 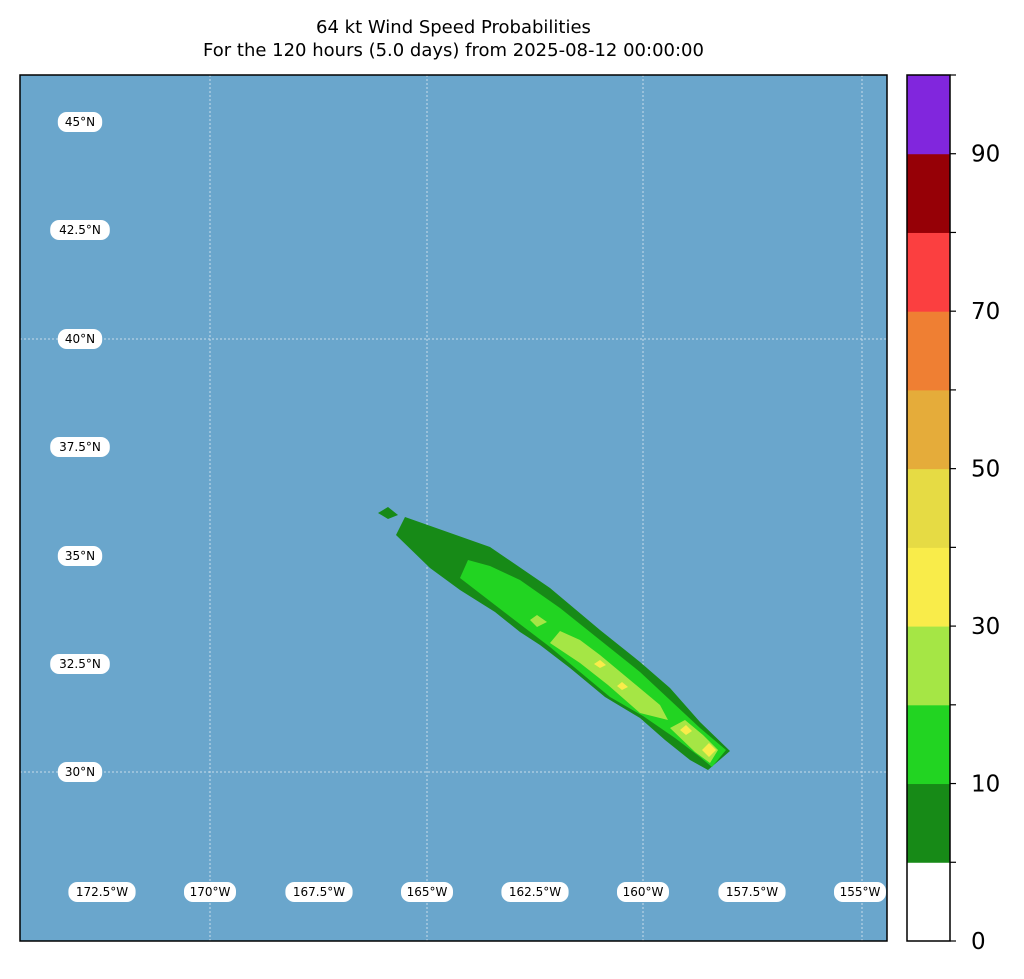 What do you see at coordinates (709, 750) in the screenshot?
I see `band-30-40-d` at bounding box center [709, 750].